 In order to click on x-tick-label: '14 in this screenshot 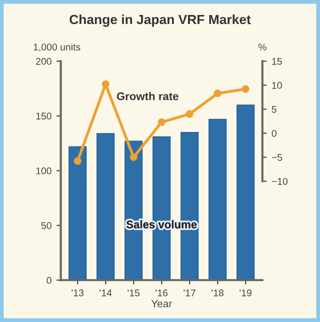, I will do `click(106, 293)`.